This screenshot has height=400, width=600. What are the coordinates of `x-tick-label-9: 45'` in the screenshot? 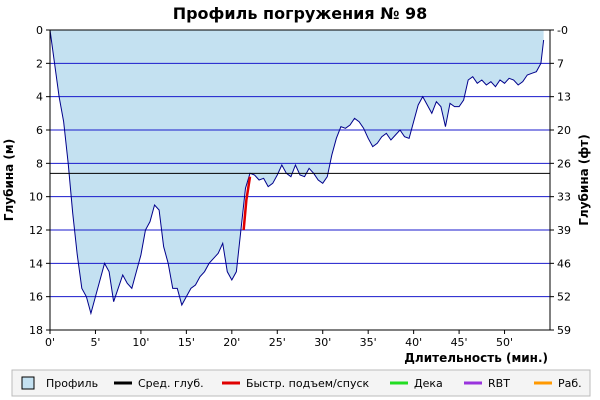 It's located at (459, 342).